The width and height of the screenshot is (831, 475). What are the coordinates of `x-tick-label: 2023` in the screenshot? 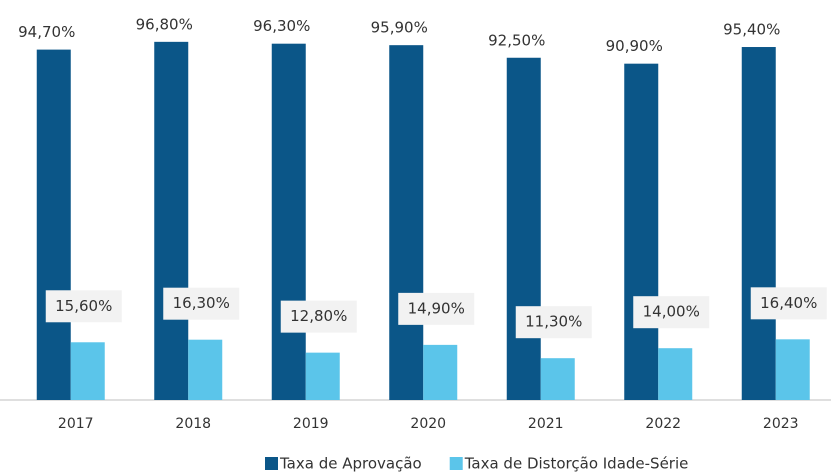 It's located at (781, 424).